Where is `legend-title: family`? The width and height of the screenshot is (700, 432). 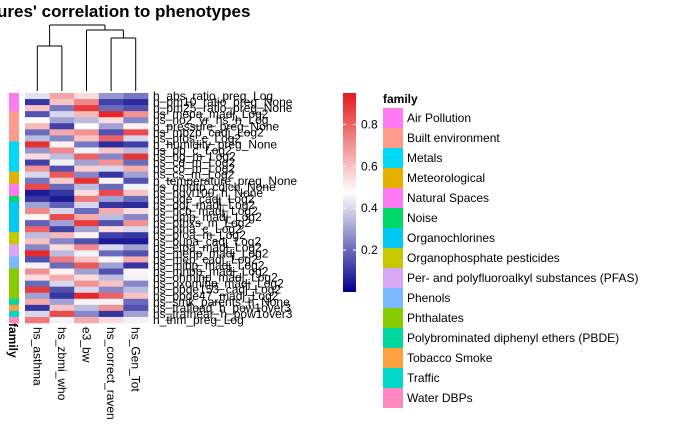 legend-title: family is located at coordinates (400, 99).